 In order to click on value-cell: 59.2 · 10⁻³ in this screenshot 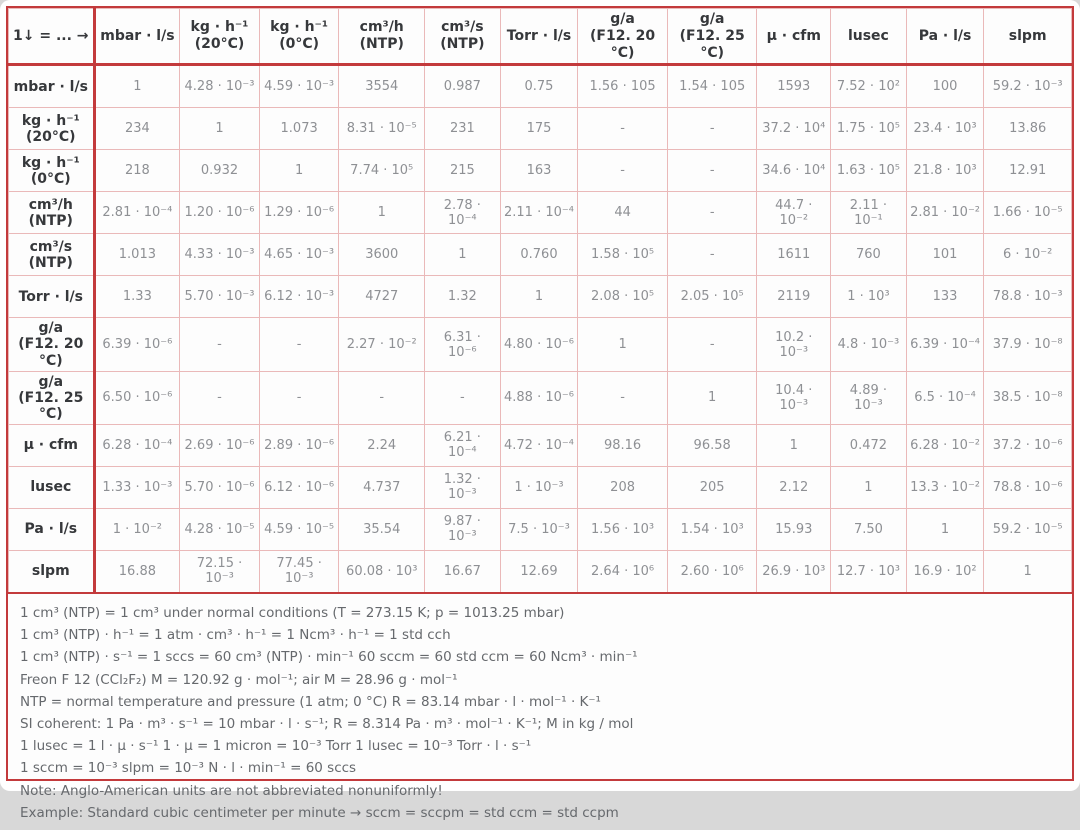, I will do `click(1027, 86)`.